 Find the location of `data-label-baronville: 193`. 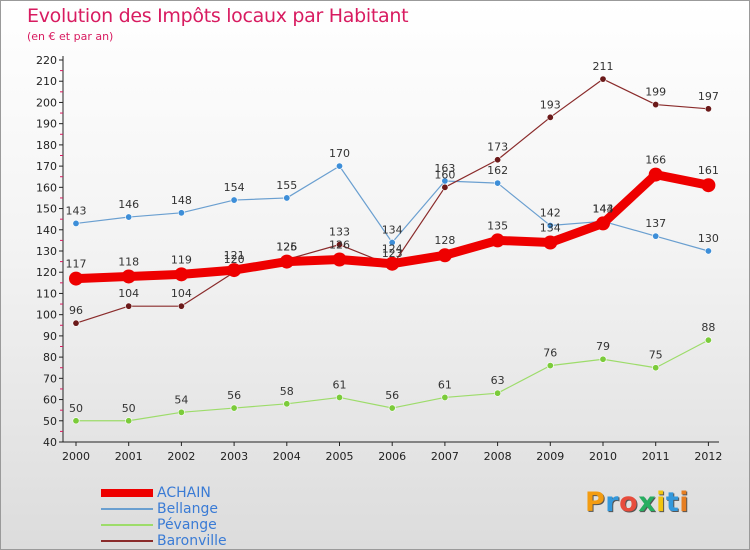

data-label-baronville: 193 is located at coordinates (550, 104).